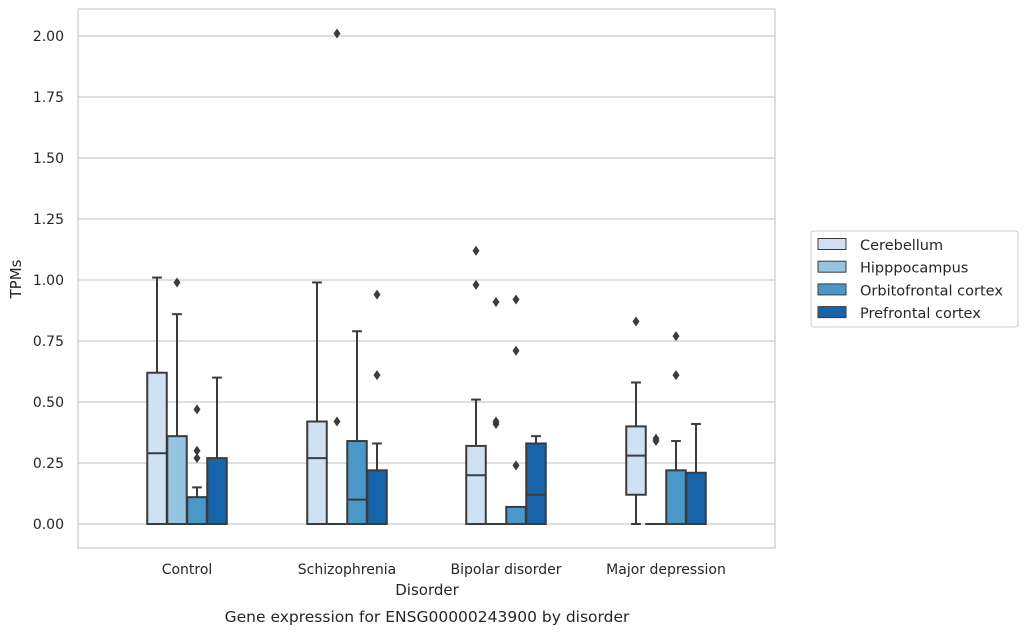 This screenshot has width=1028, height=634. What do you see at coordinates (48, 403) in the screenshot?
I see `y-tick-label: 0.50` at bounding box center [48, 403].